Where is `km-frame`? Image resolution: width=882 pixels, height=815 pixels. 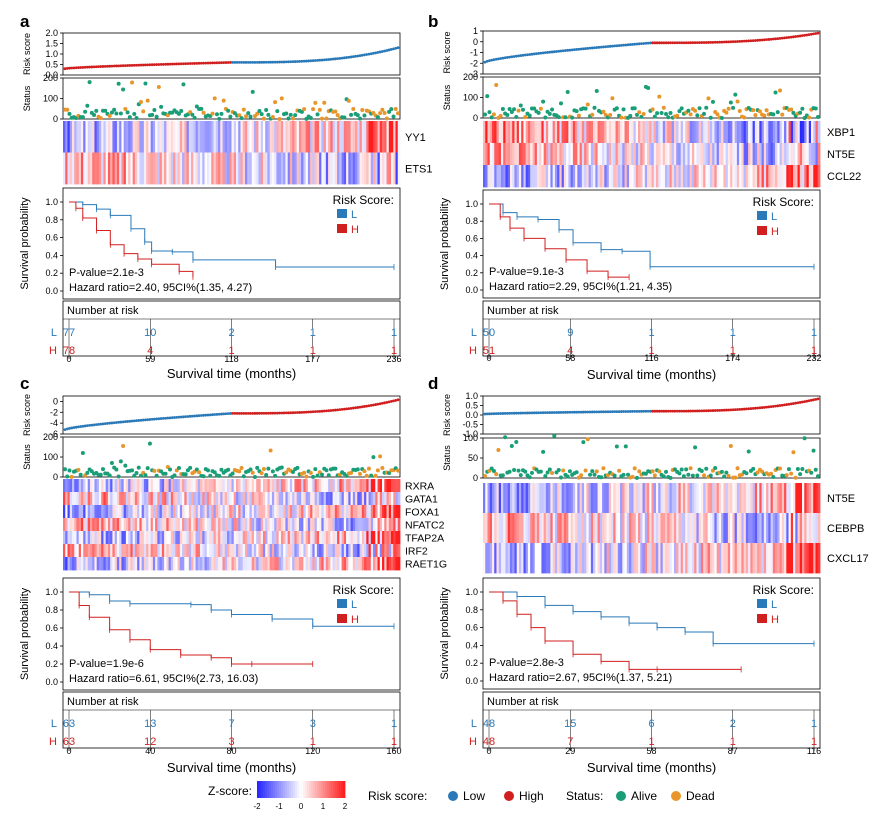 km-frame is located at coordinates (231, 243).